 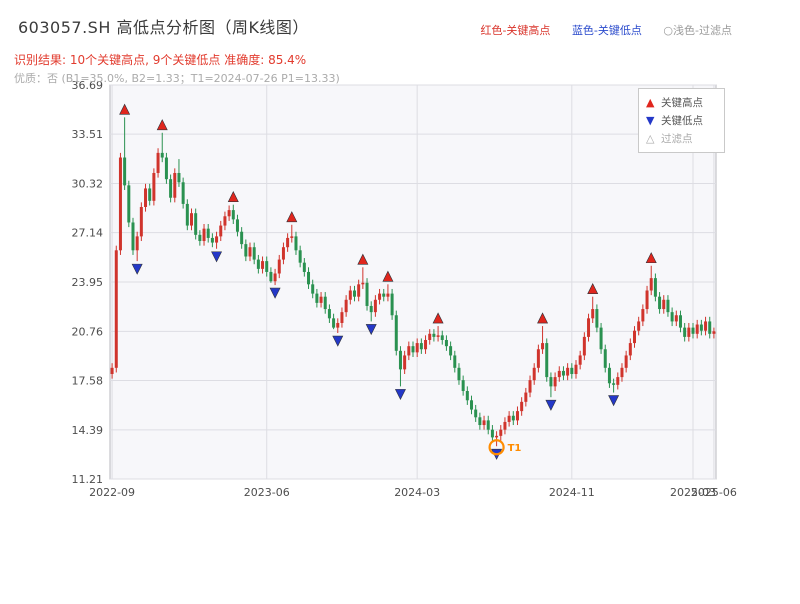 I want to click on t1-label: T1, so click(x=515, y=448).